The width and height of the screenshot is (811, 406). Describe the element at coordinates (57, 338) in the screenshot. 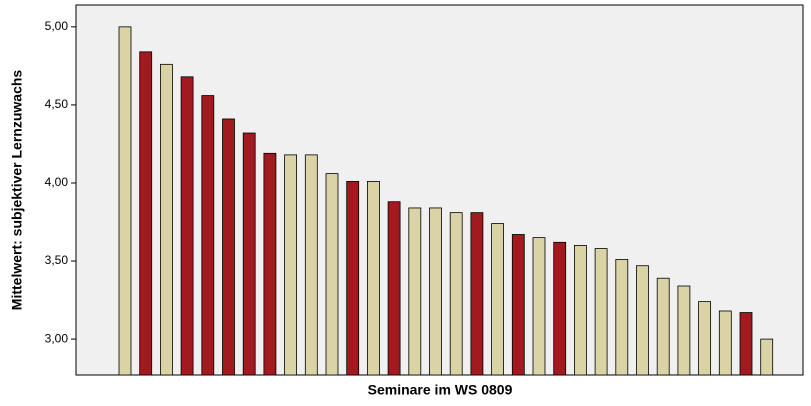

I see `y-tick-label: 3,00` at that location.